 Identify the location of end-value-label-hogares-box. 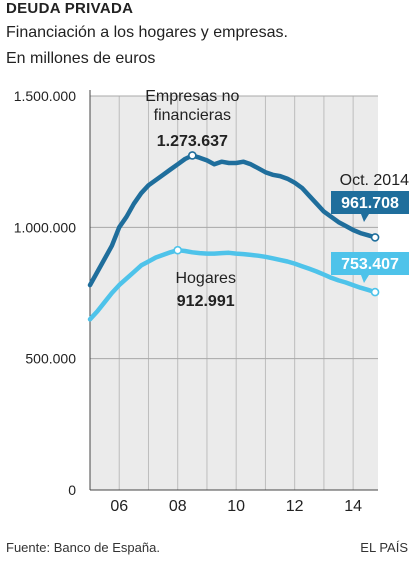
(370, 263).